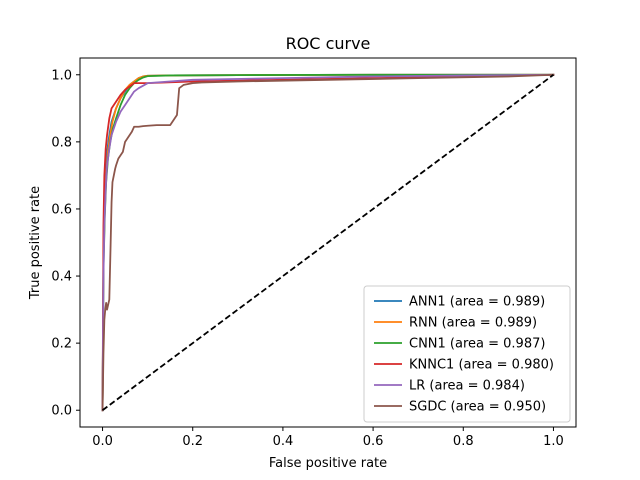 This screenshot has height=480, width=640. What do you see at coordinates (467, 386) in the screenshot?
I see `legend-label: LR (area = 0.984)` at bounding box center [467, 386].